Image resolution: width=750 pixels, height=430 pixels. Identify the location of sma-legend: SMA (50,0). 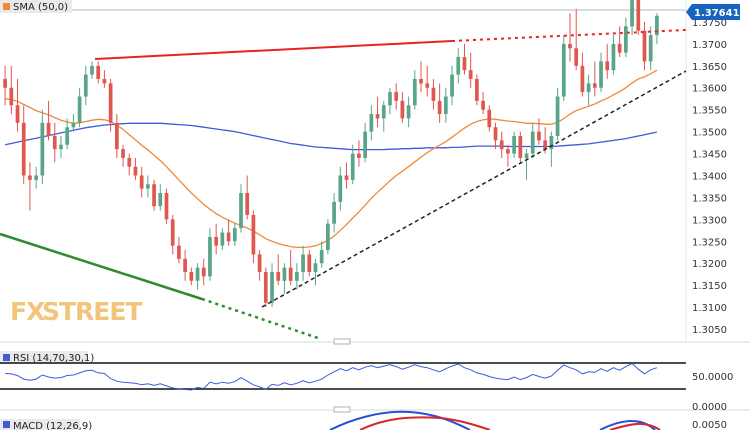
(36, 6).